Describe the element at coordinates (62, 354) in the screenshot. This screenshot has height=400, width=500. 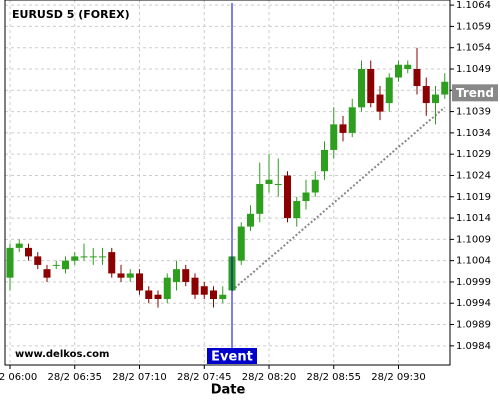
I see `watermark: www.delkos.com` at that location.